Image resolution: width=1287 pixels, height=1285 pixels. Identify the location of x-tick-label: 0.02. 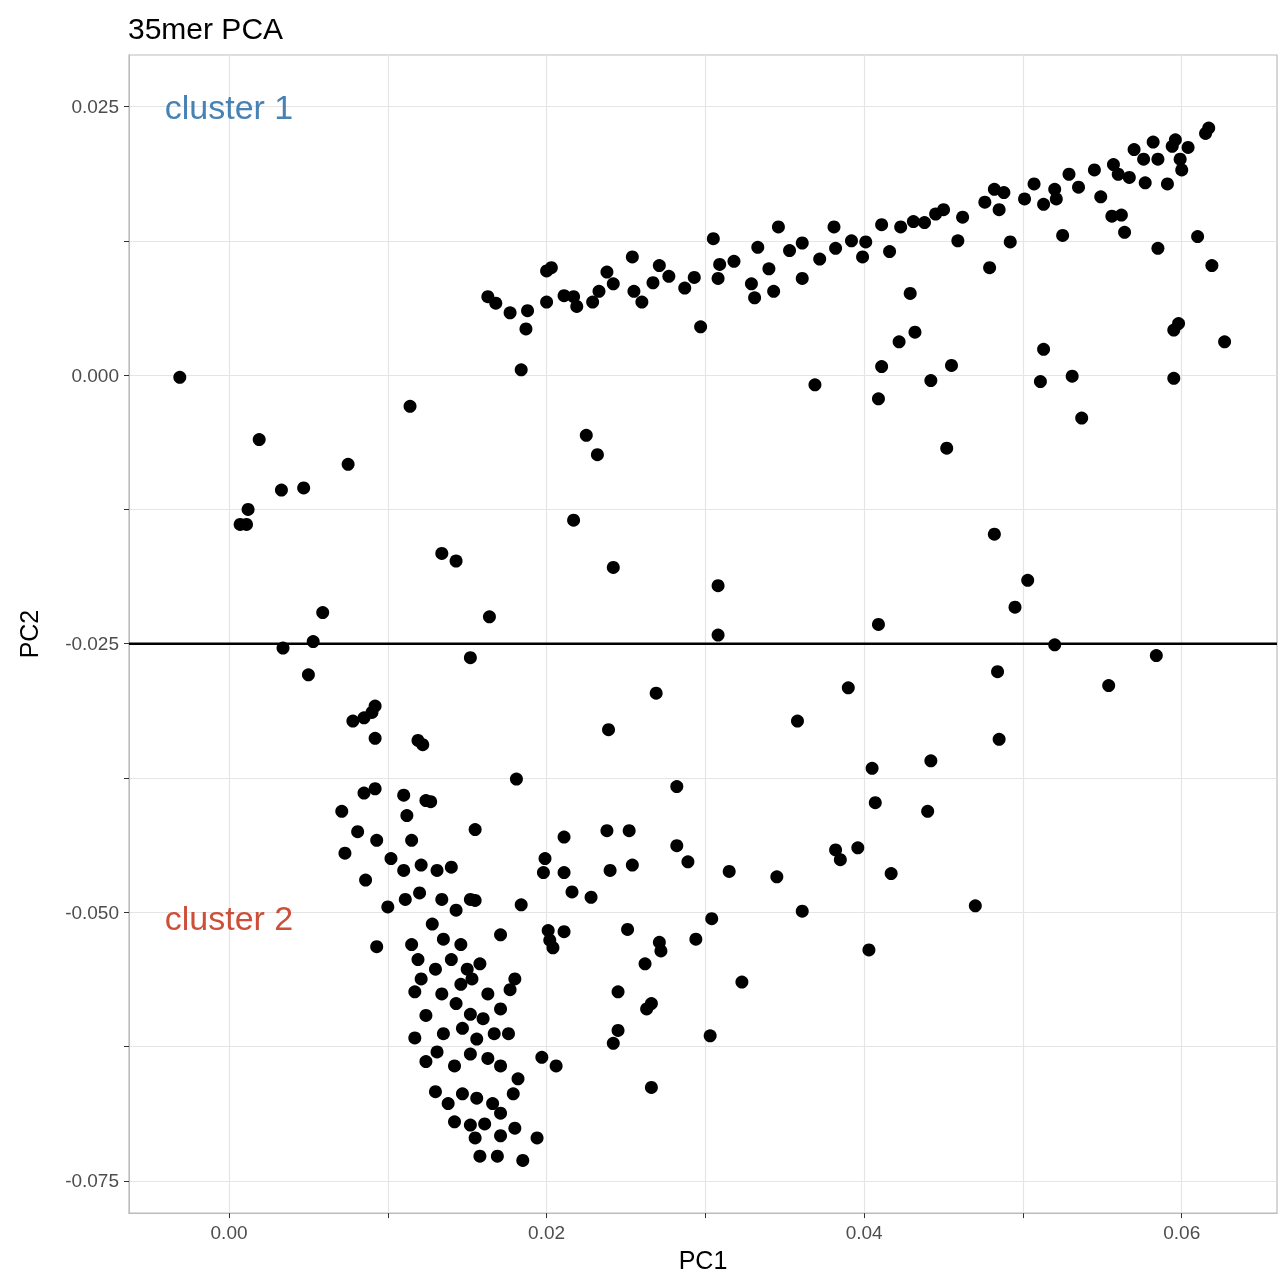
(547, 1233).